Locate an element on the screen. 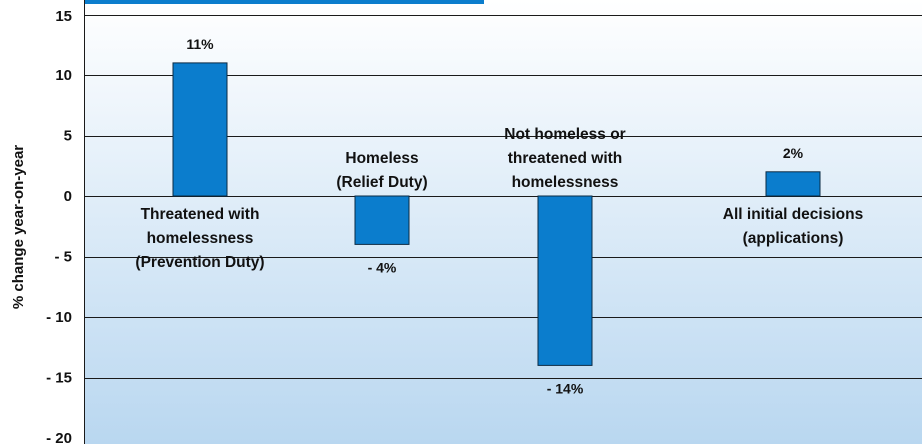  y-tick-labels: 15 10 5 0 - 5 - 10 - 15 - 20 is located at coordinates (59, 226).